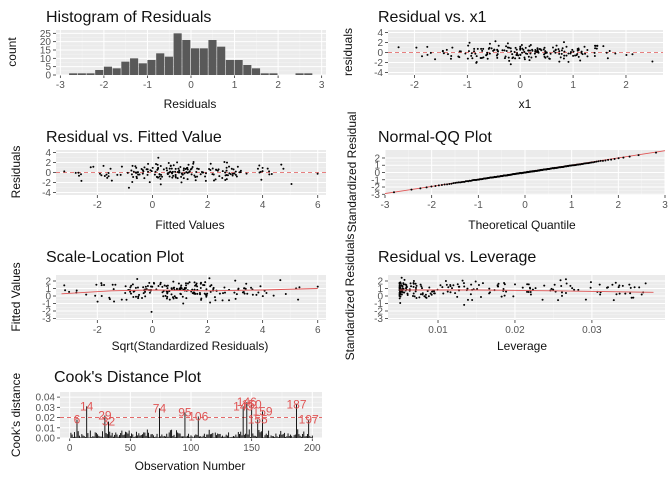  What do you see at coordinates (48, 297) in the screenshot?
I see `scaleloc-ytick-label: 0` at bounding box center [48, 297].